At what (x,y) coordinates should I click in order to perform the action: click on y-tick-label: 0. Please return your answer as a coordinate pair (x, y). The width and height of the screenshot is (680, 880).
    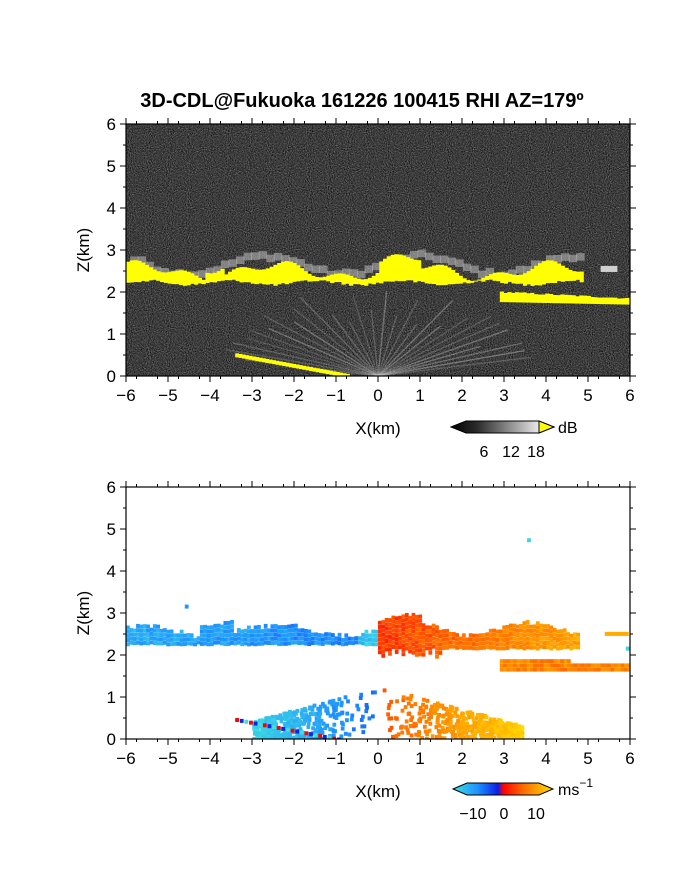
    Looking at the image, I should click on (111, 739).